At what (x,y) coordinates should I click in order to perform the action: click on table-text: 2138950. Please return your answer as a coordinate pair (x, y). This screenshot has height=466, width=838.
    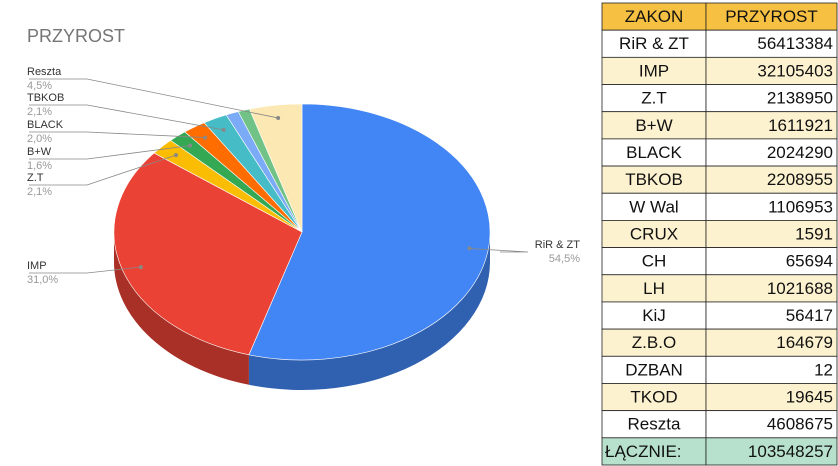
    Looking at the image, I should click on (800, 98).